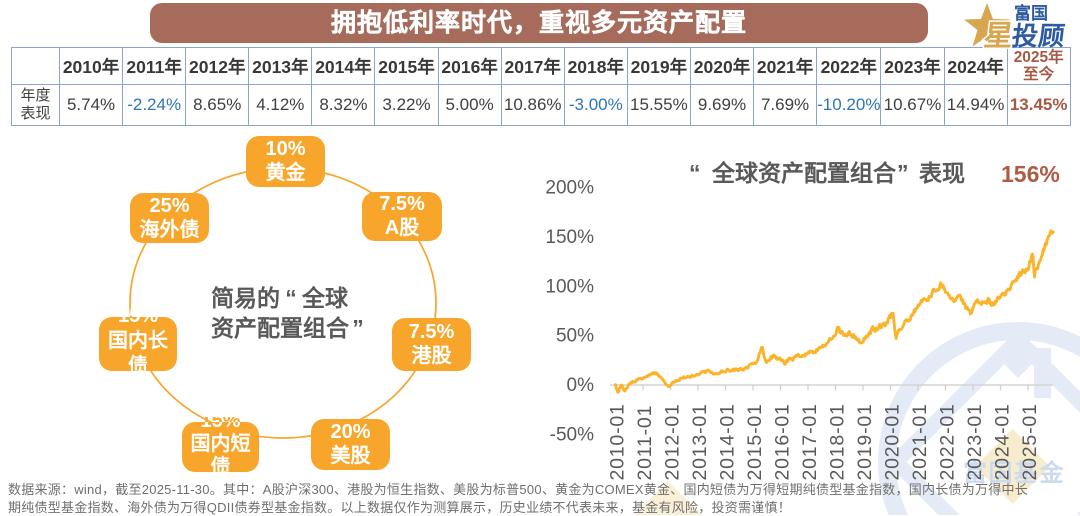 This screenshot has height=516, width=1080. I want to click on svg-text: 富国, so click(1031, 13).